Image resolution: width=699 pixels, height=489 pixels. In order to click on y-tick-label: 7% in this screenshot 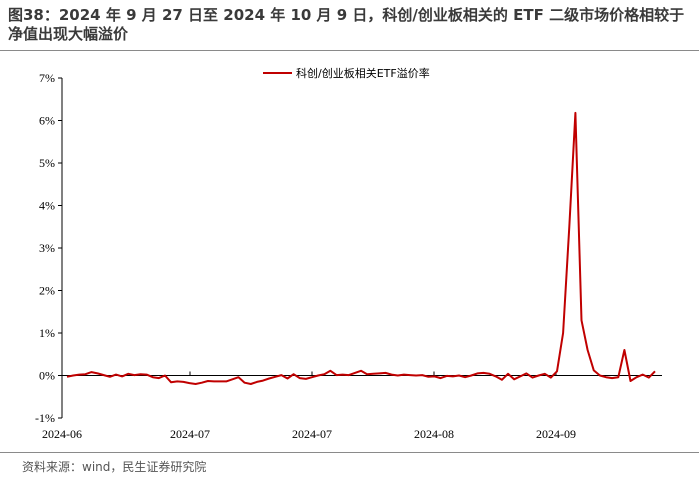, I will do `click(47, 78)`.